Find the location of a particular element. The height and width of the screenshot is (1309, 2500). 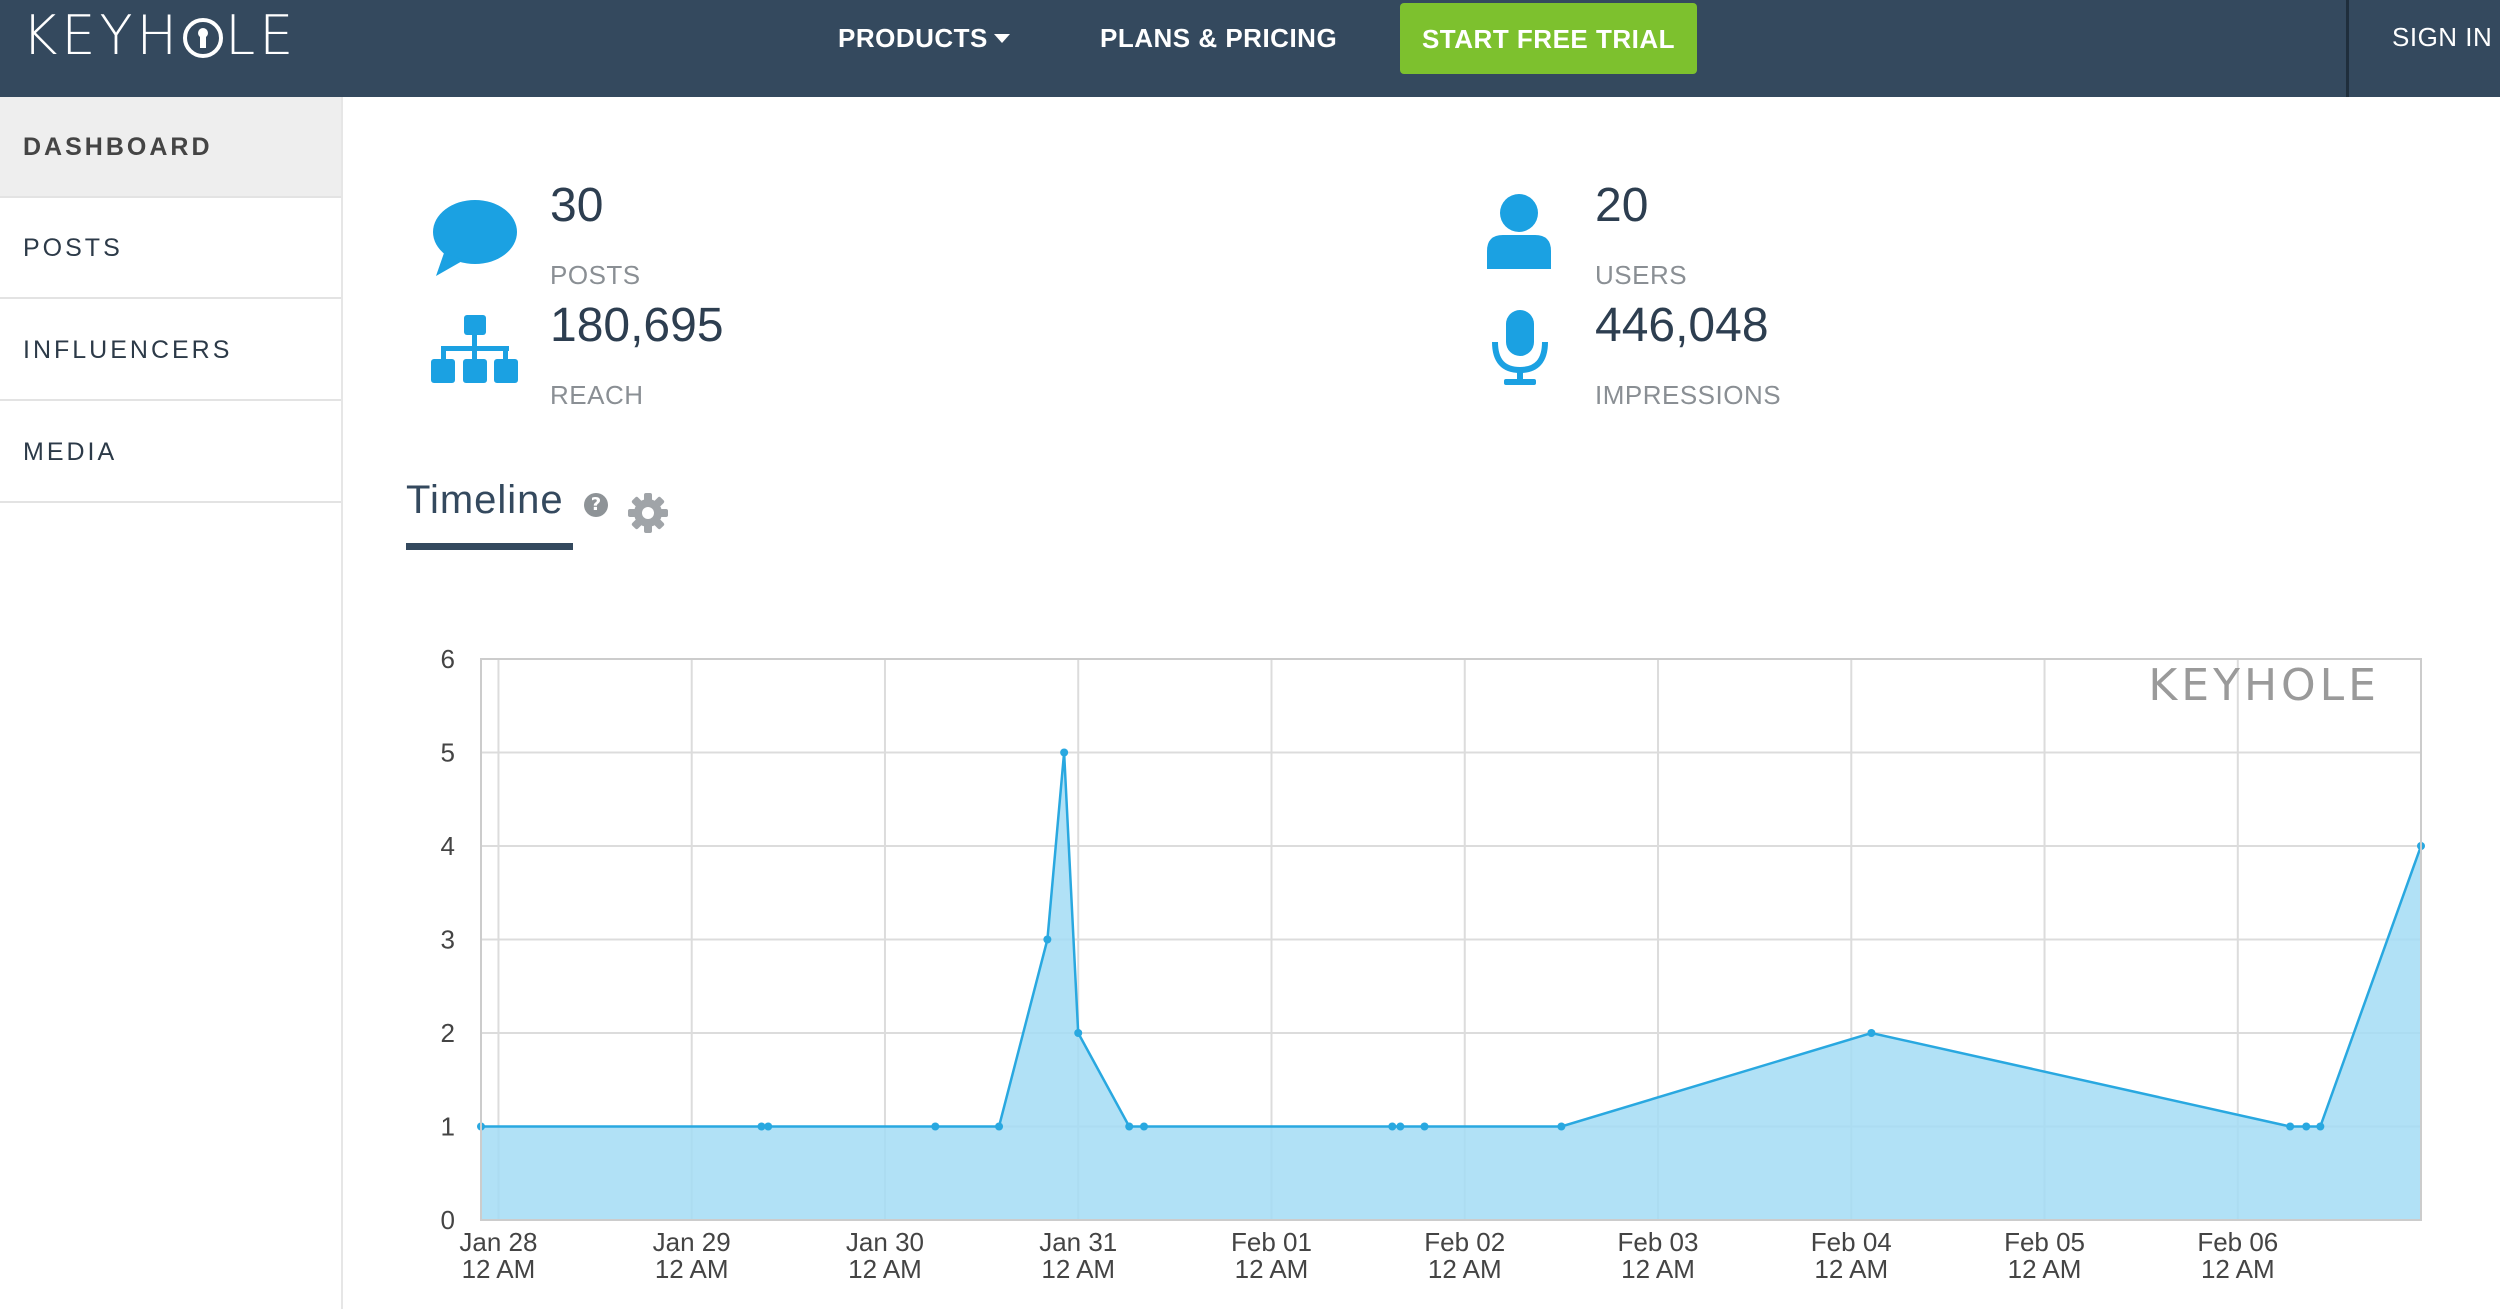

impressions-count: 446,048 is located at coordinates (1682, 325).